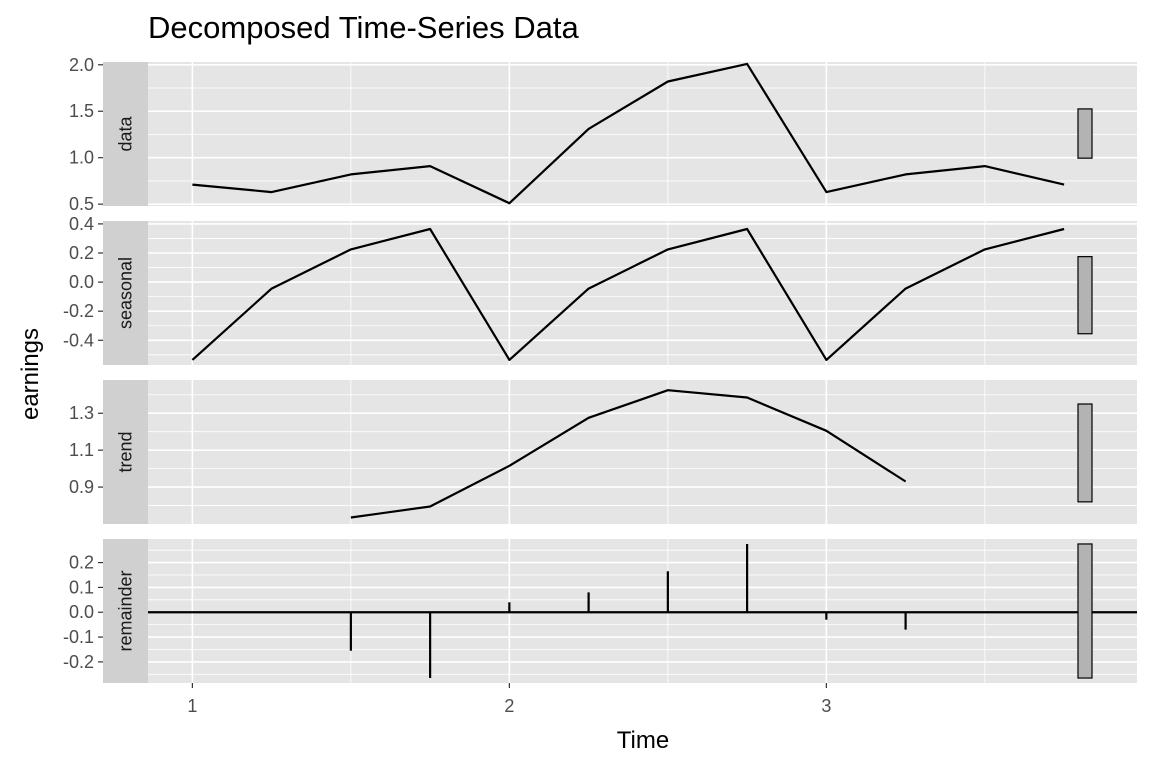 Image resolution: width=1152 pixels, height=768 pixels. What do you see at coordinates (81, 450) in the screenshot?
I see `y-tick-label: 1.1` at bounding box center [81, 450].